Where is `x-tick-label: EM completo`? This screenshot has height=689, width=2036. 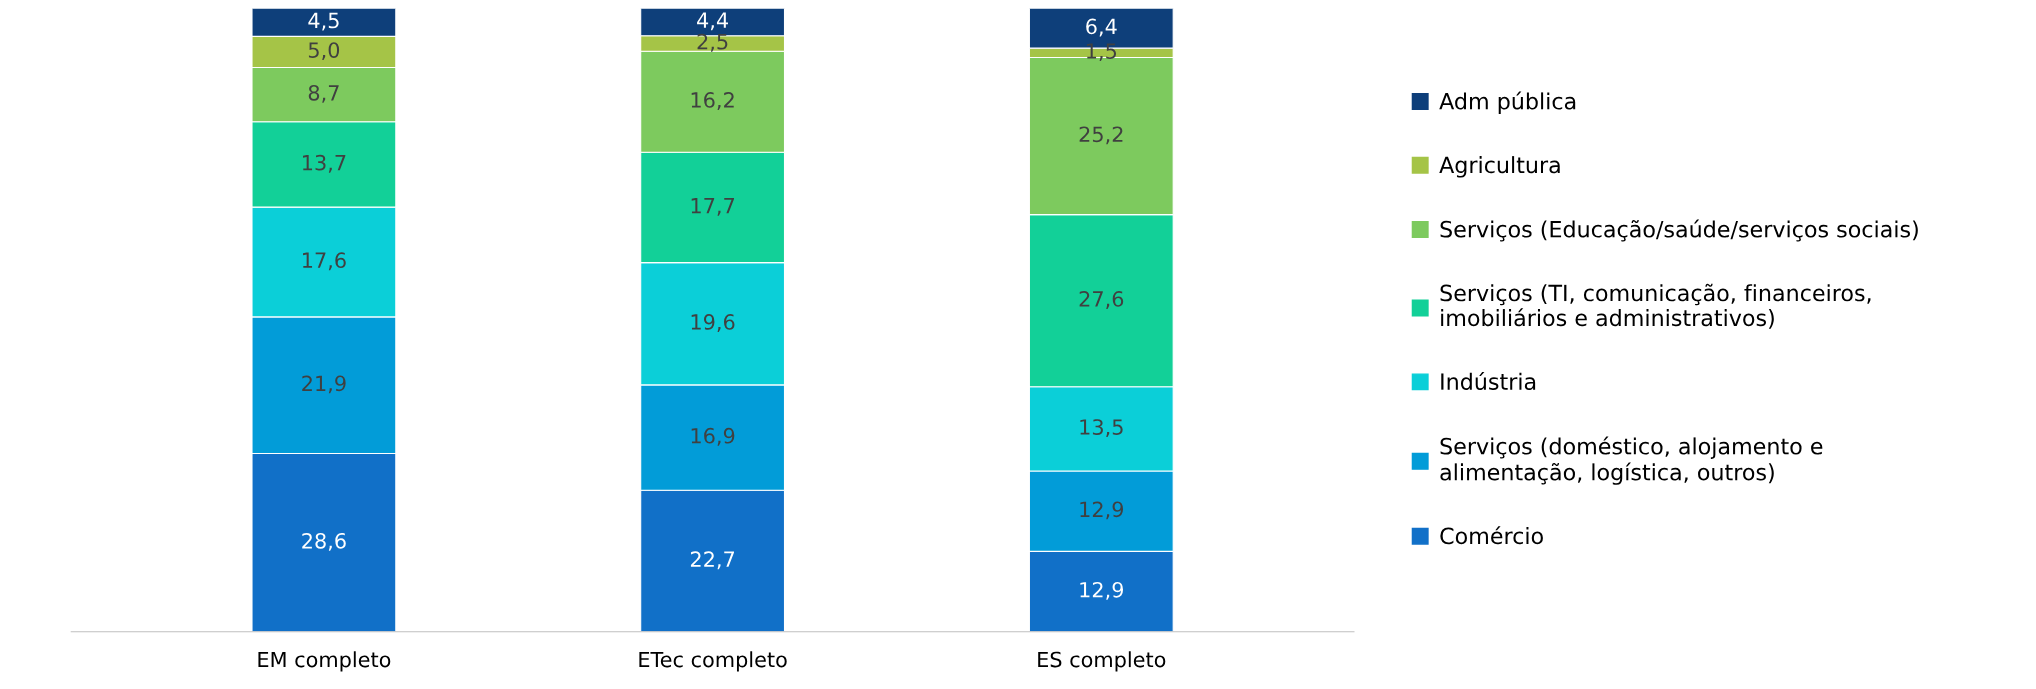 x-tick-label: EM completo is located at coordinates (324, 661).